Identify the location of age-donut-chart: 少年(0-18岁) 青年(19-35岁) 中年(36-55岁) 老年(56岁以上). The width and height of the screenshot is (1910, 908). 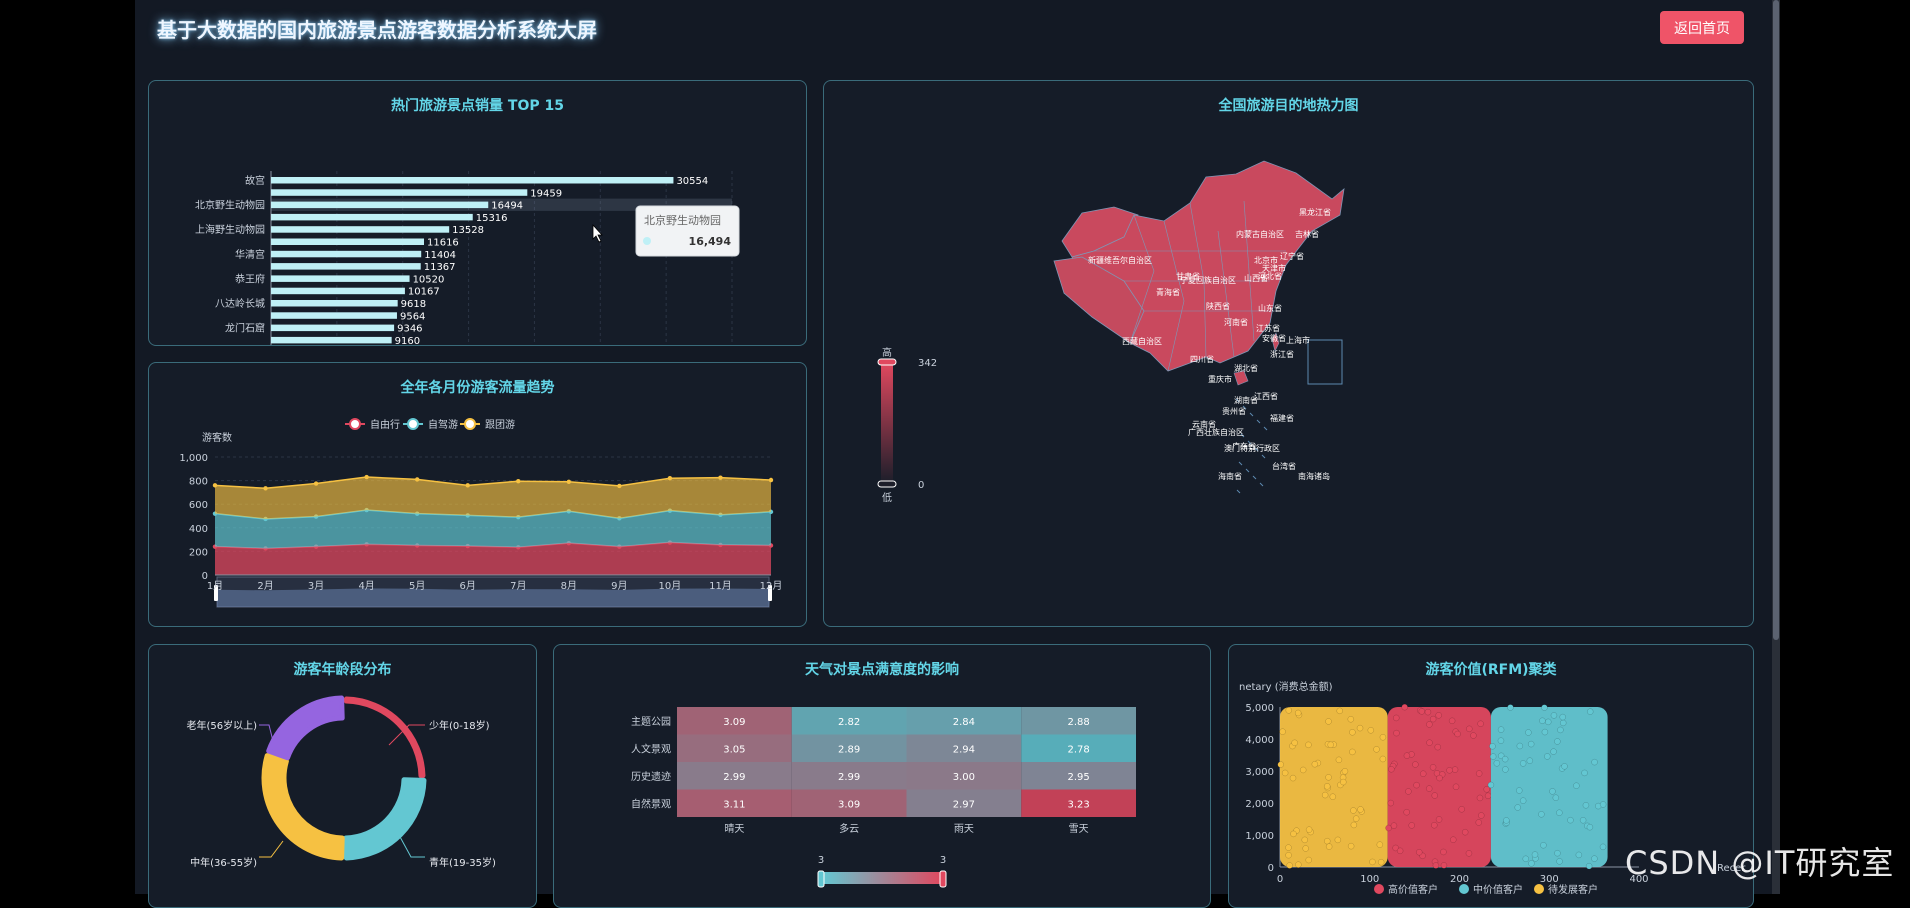
(342, 770).